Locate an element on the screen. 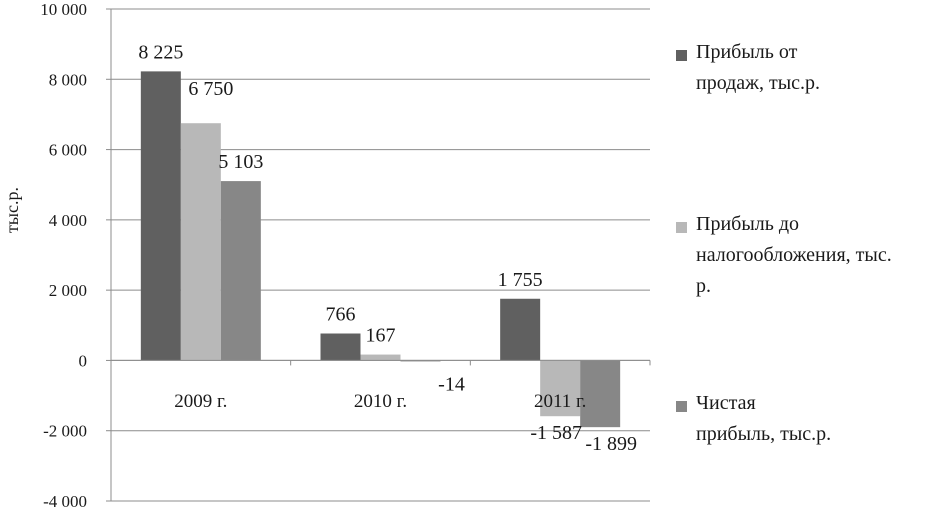 Image resolution: width=941 pixels, height=509 pixels. data-label: -1 587 is located at coordinates (556, 433).